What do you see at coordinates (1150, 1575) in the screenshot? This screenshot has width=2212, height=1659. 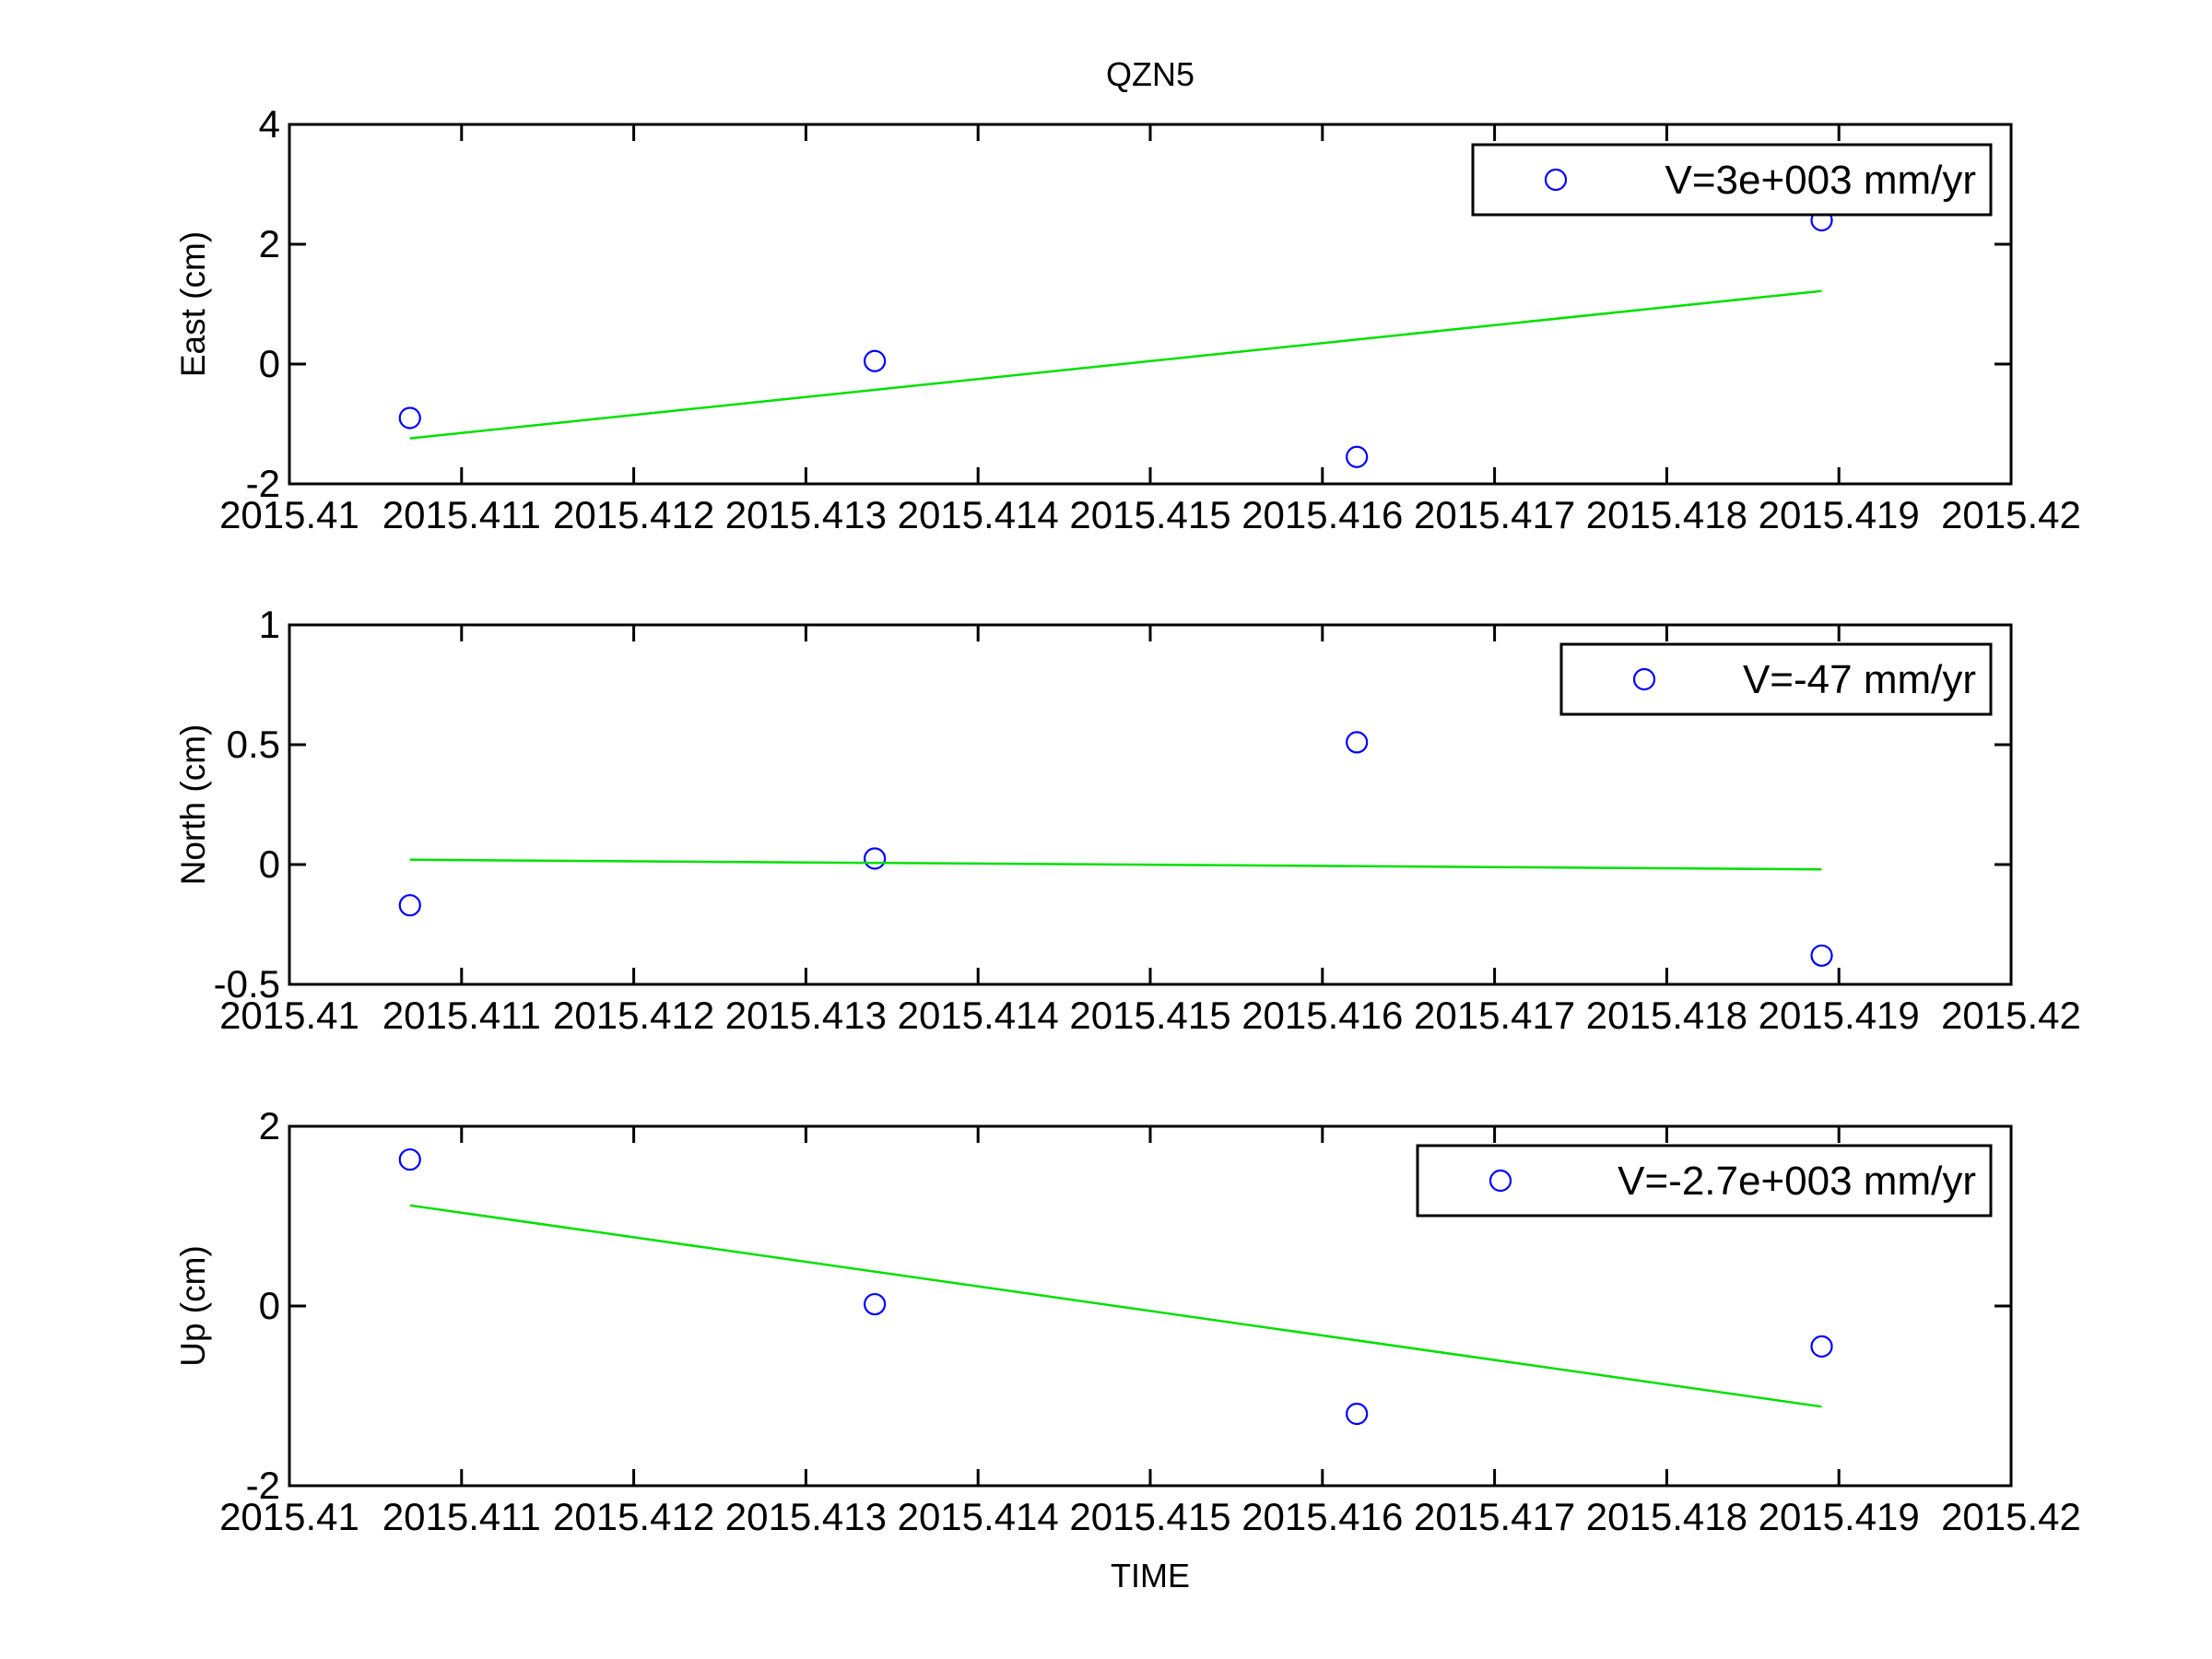 I see `x-axis-label: TIME` at bounding box center [1150, 1575].